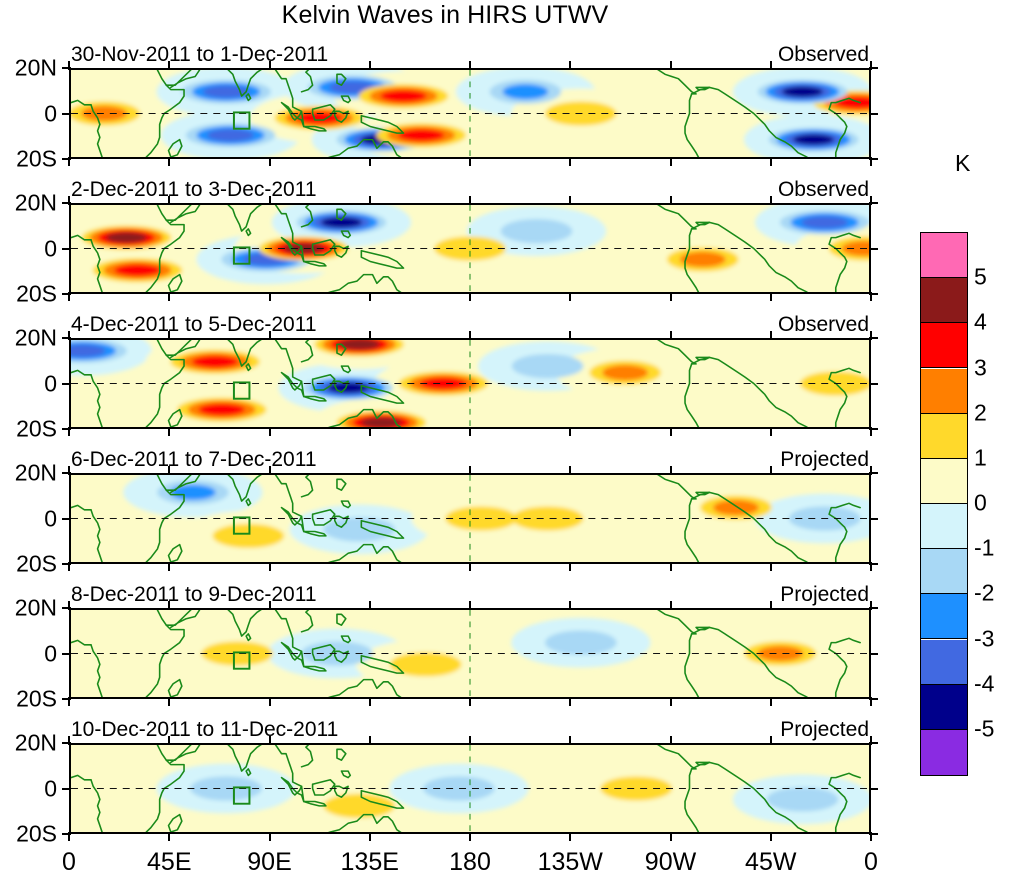  What do you see at coordinates (194, 189) in the screenshot?
I see `panel-date-label: 2-Dec-2011 to 3-Dec-2011` at bounding box center [194, 189].